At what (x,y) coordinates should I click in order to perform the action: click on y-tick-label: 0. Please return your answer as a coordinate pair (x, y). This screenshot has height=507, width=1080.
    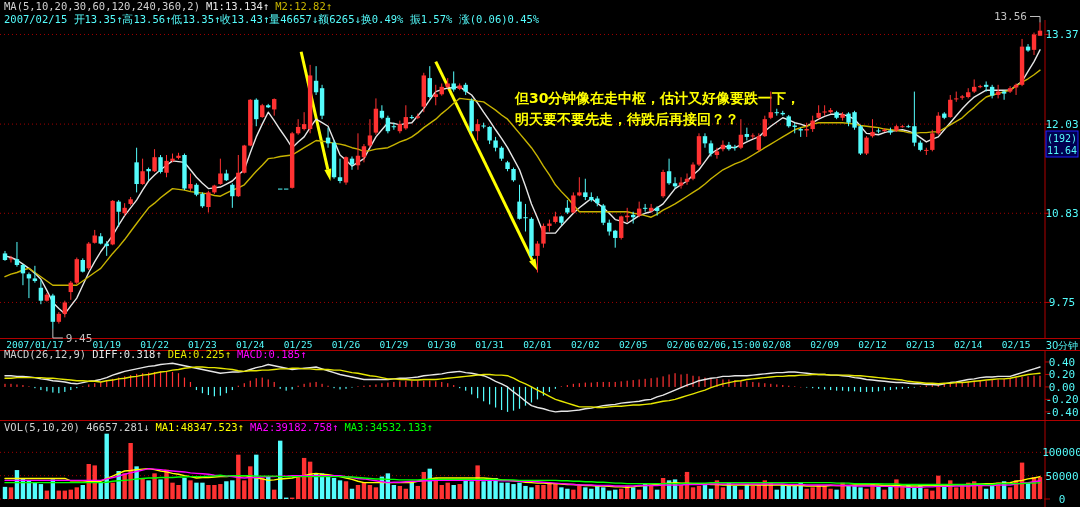
    Looking at the image, I should click on (1062, 499).